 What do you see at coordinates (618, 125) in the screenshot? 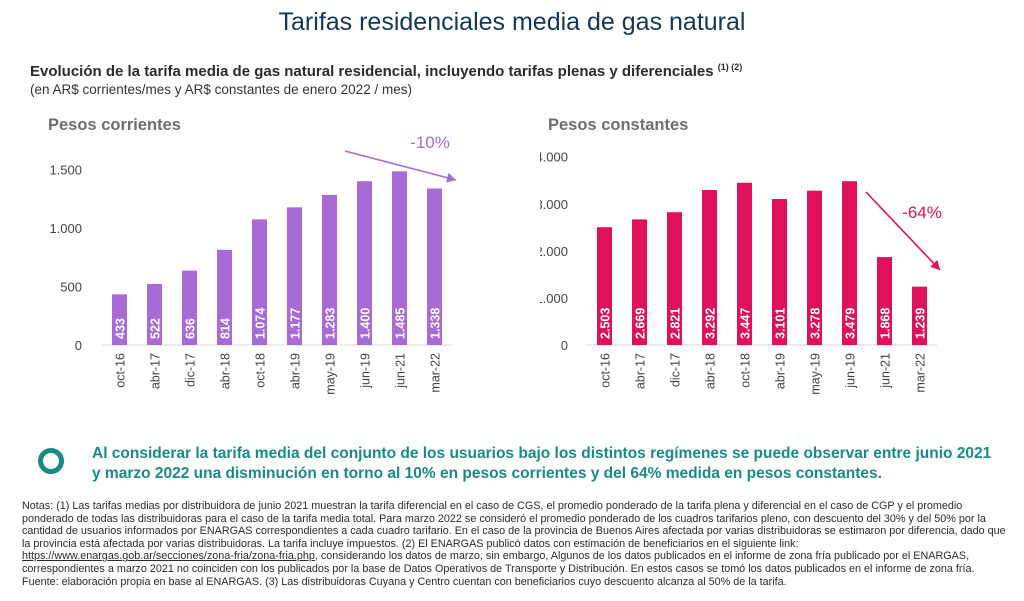
I see `chart-title: Pesos constantes` at bounding box center [618, 125].